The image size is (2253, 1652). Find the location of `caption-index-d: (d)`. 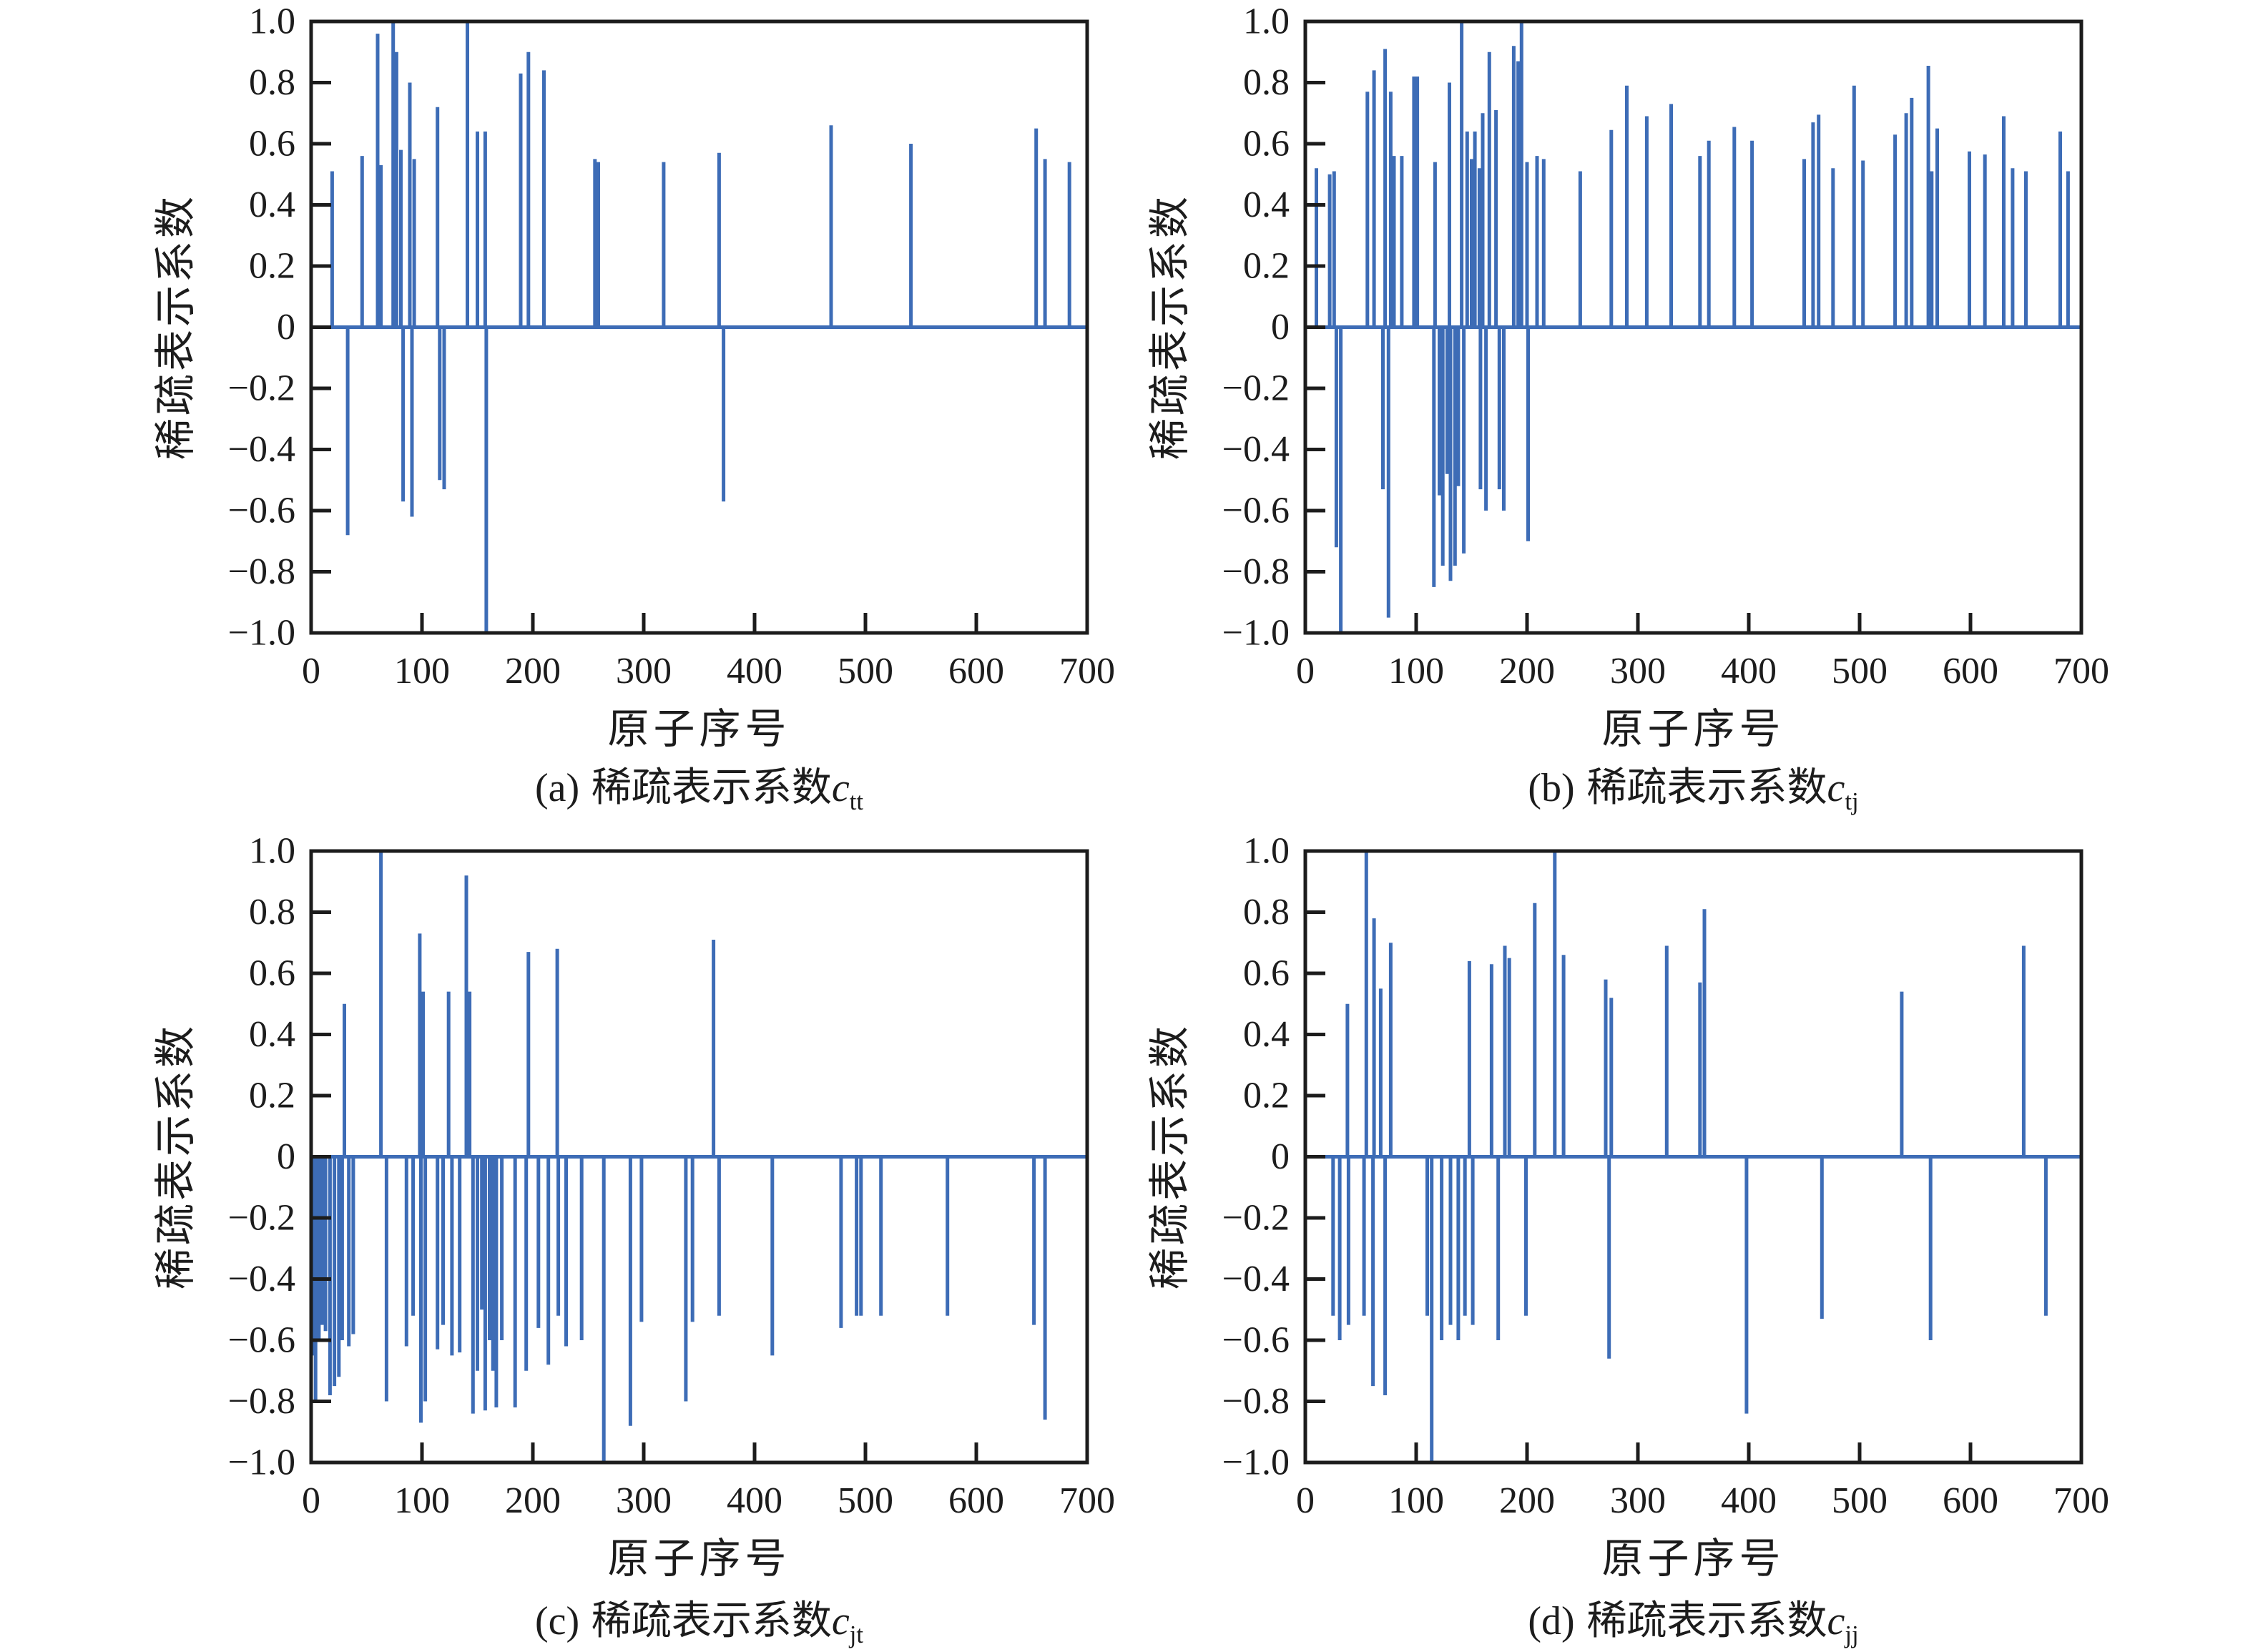

caption-index-d: (d) is located at coordinates (1552, 1621).